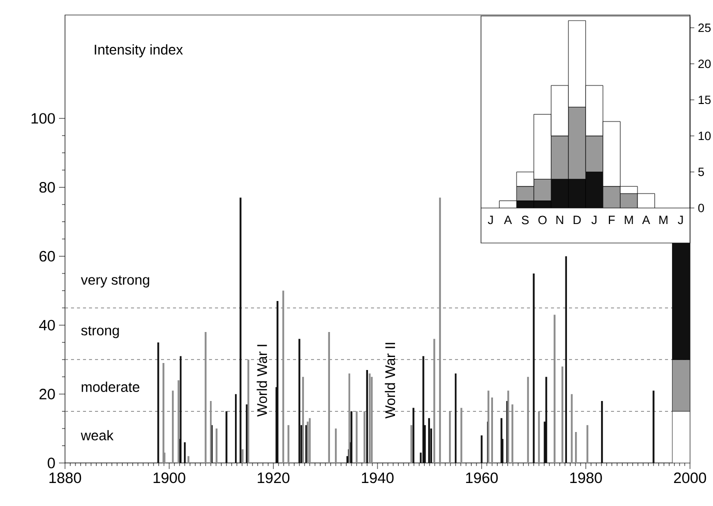  I want to click on x-tick-label: 1940, so click(378, 478).